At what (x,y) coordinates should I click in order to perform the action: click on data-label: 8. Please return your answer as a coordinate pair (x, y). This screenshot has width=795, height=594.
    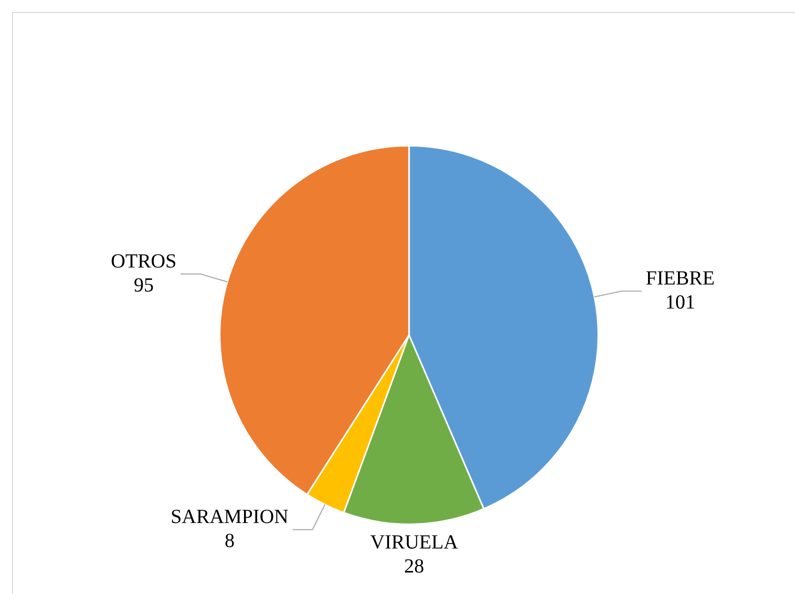
    Looking at the image, I should click on (229, 541).